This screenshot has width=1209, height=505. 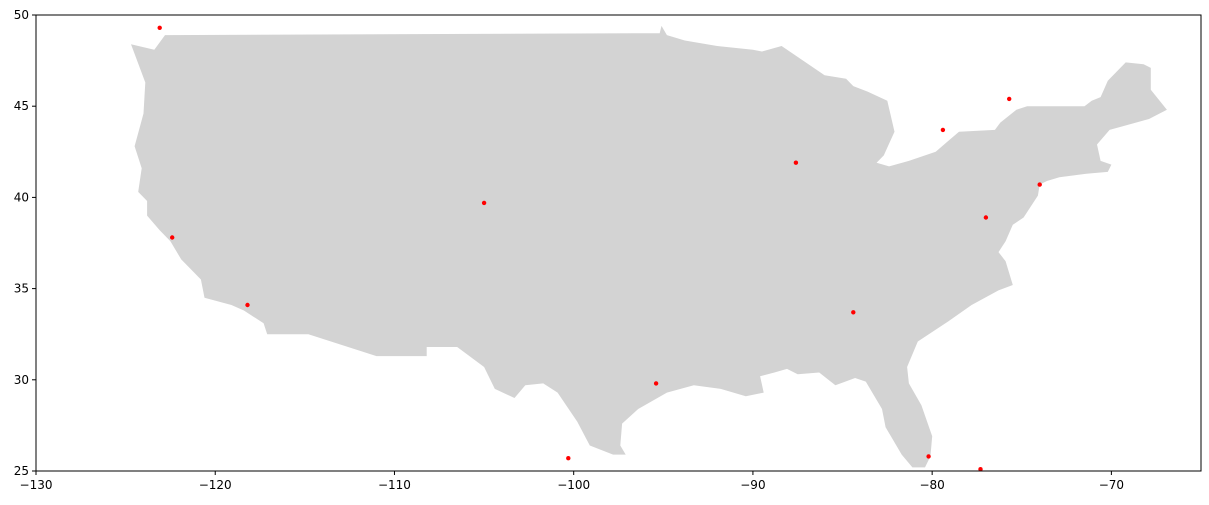 I want to click on y-tick-label: 50, so click(x=21, y=15).